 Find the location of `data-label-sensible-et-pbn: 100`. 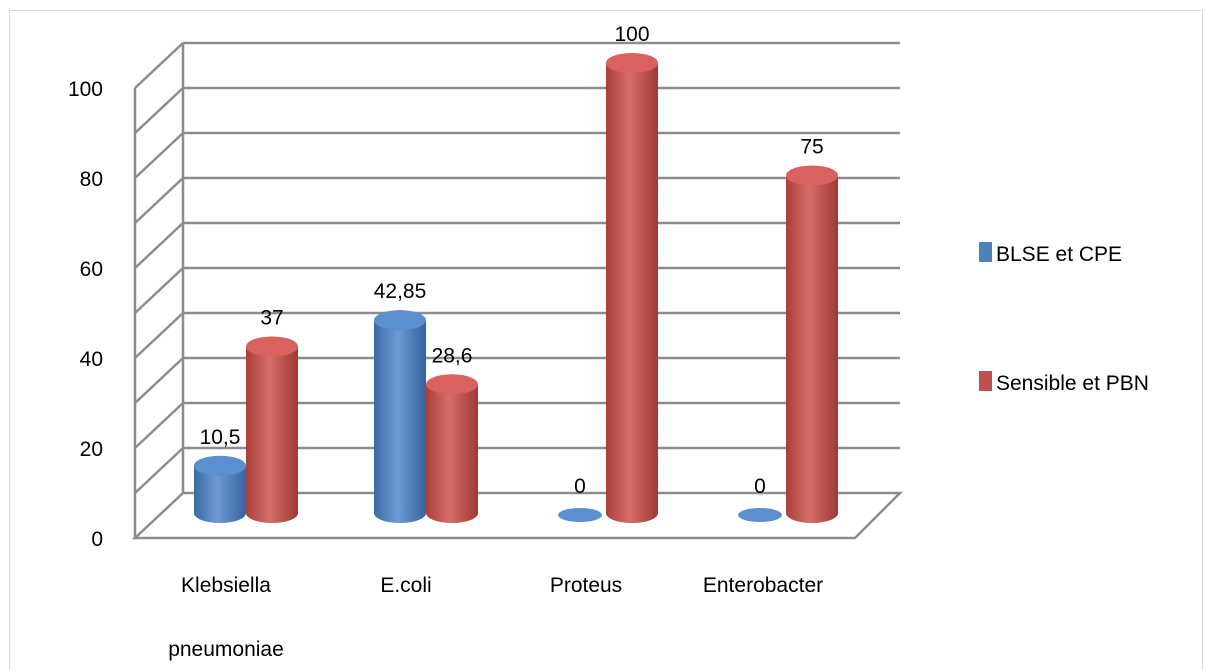

data-label-sensible-et-pbn: 100 is located at coordinates (631, 34).